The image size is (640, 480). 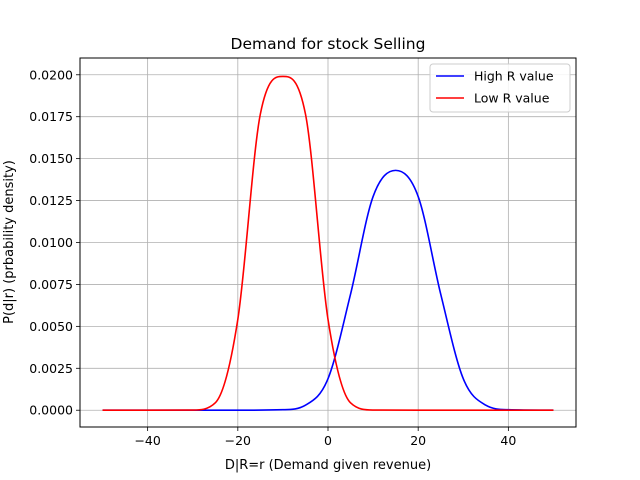 I want to click on y-tick-label: 0.0050, so click(x=51, y=326).